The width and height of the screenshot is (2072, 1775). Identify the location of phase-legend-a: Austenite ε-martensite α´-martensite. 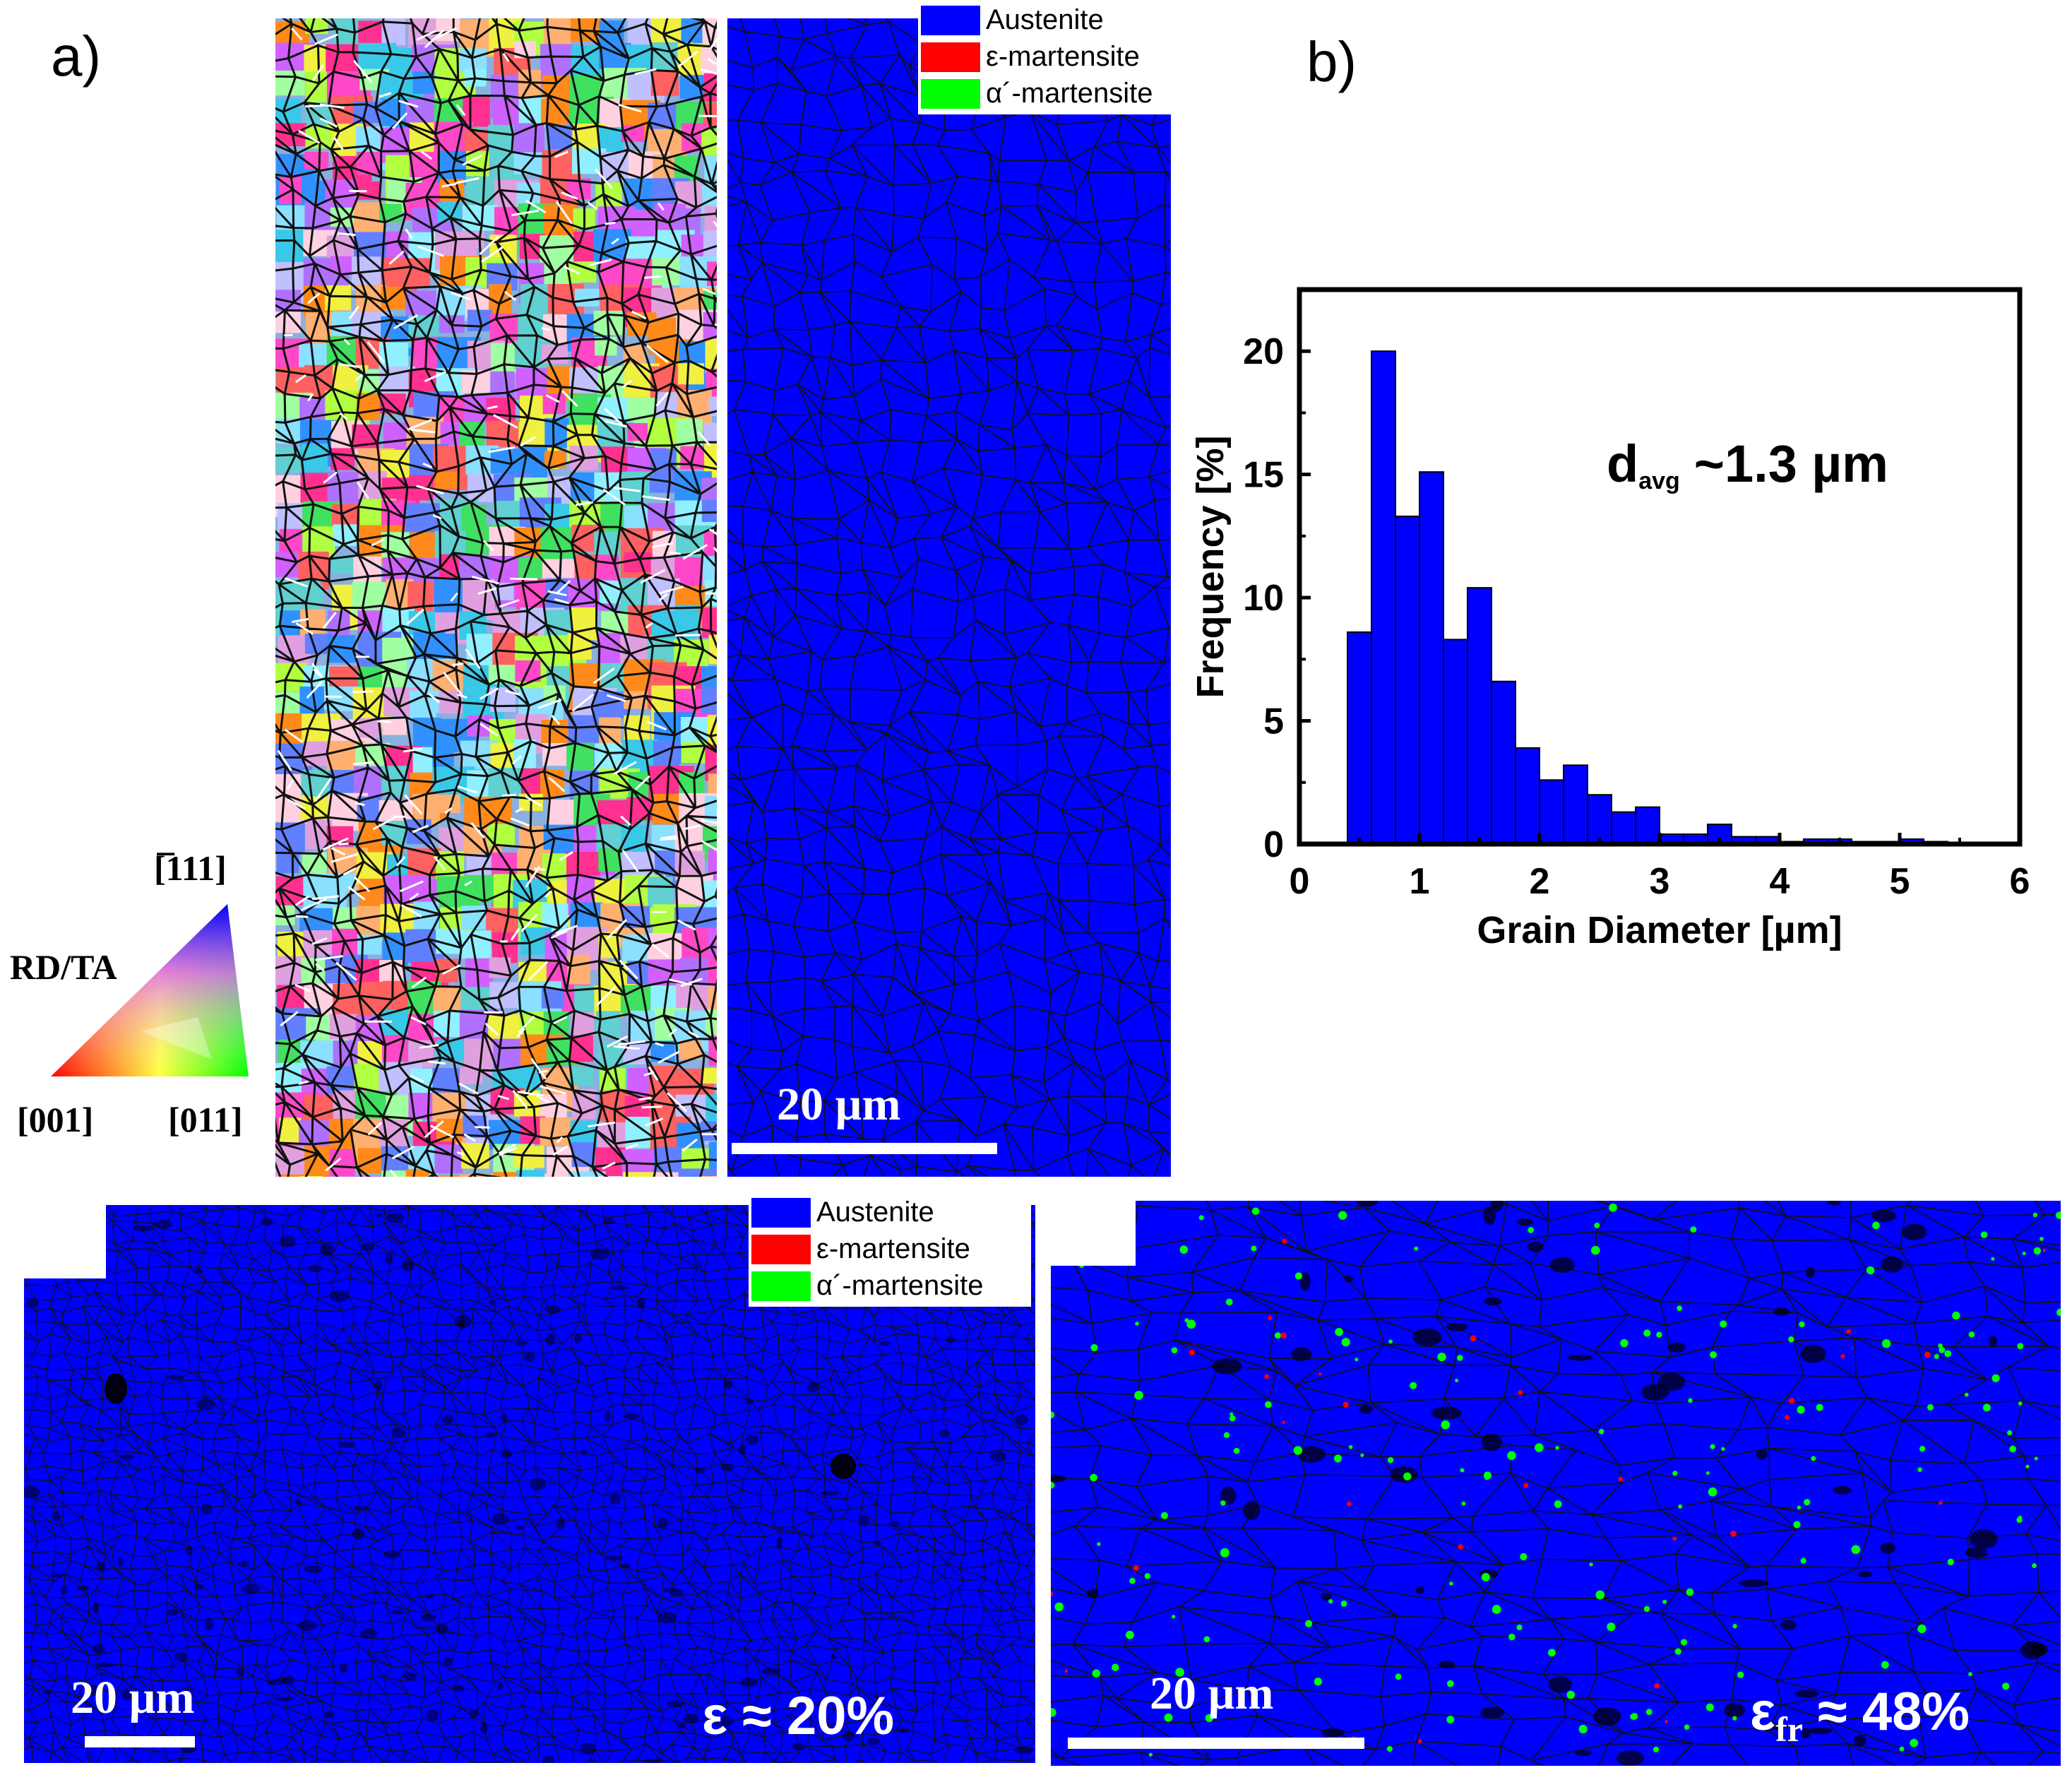
(1059, 57).